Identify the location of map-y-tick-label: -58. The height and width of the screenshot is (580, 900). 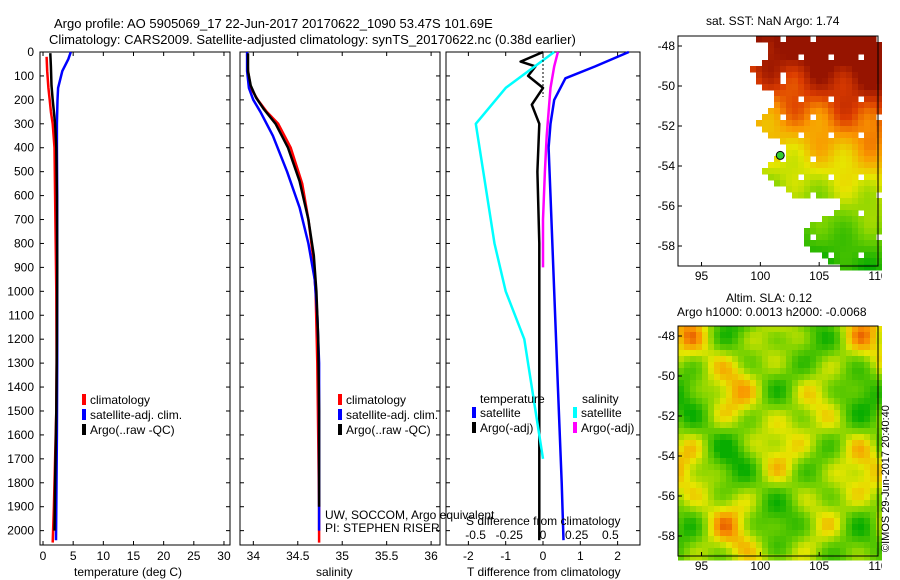
(667, 246).